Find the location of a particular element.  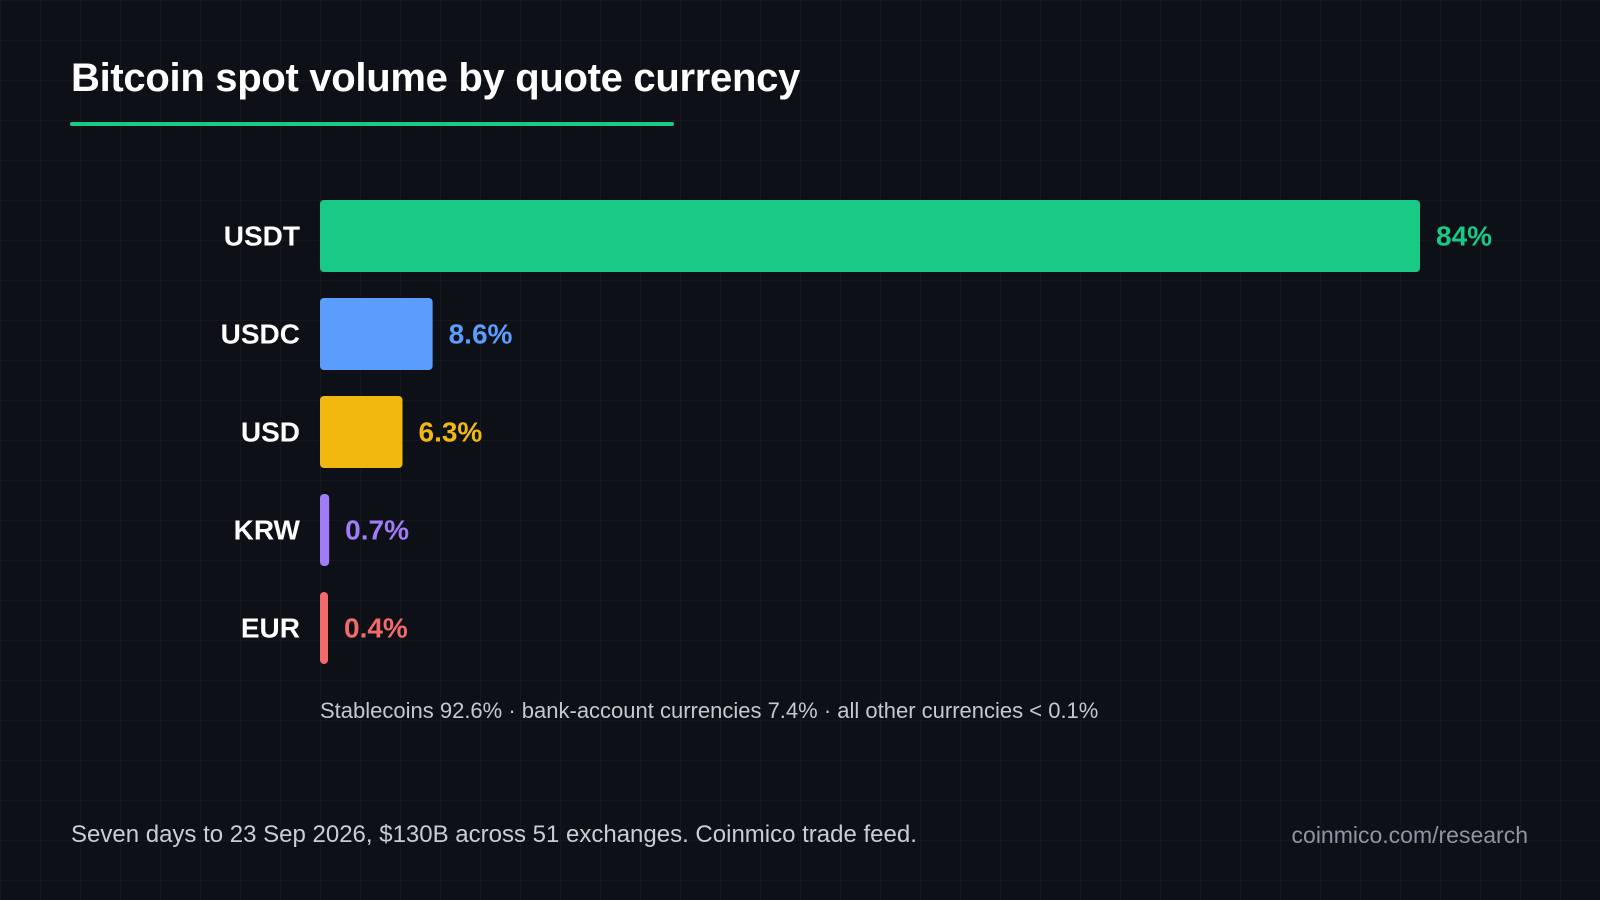

bar-usd is located at coordinates (361, 432).